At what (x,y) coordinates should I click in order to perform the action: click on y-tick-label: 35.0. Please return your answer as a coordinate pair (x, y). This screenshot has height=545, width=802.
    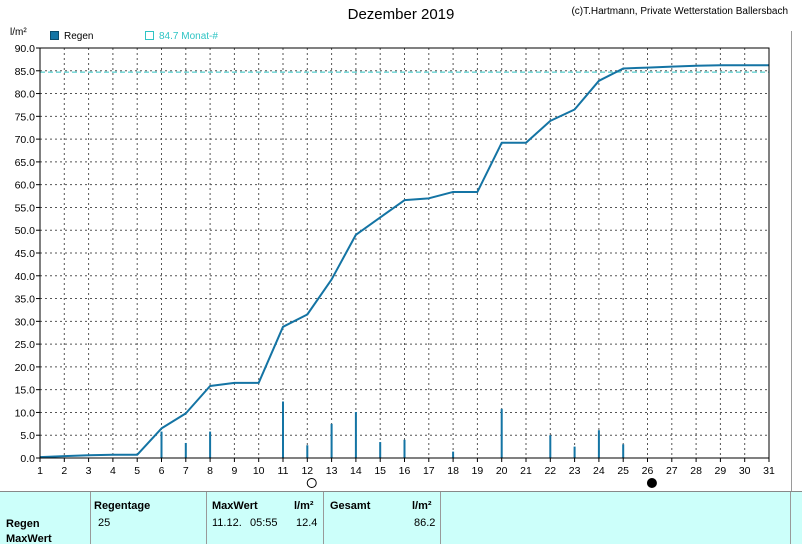
    Looking at the image, I should click on (25, 300).